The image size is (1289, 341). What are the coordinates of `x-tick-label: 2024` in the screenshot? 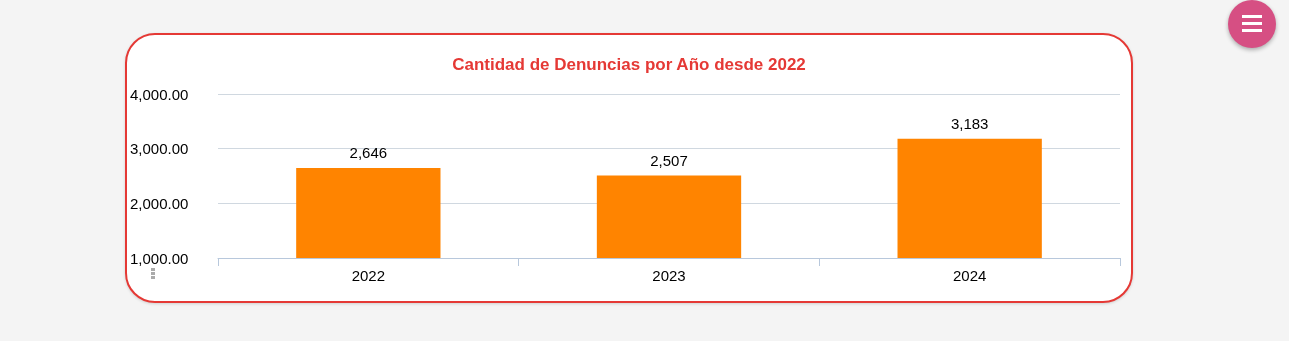 It's located at (969, 275).